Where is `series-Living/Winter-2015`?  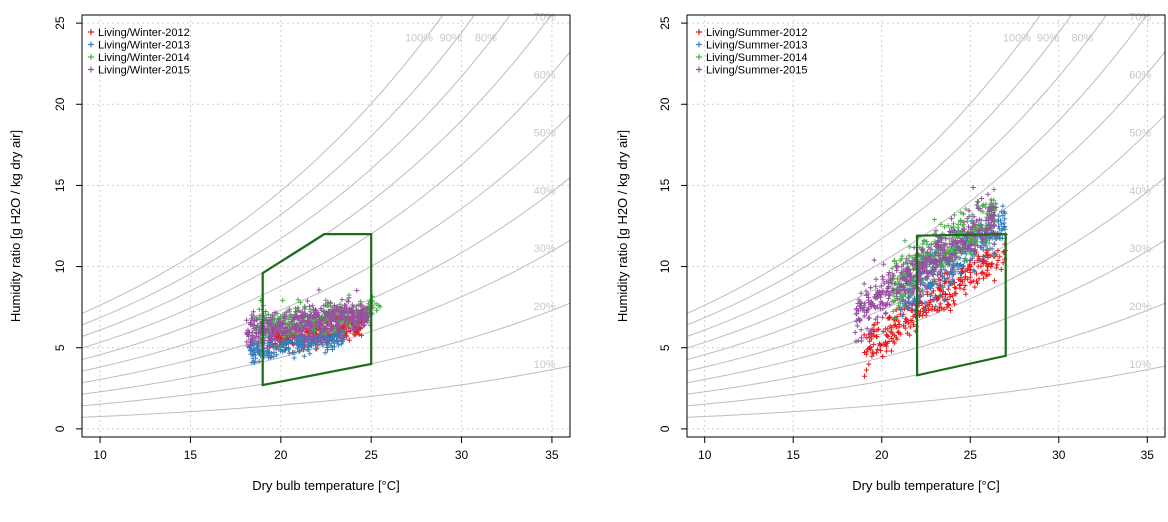
series-Living/Winter-2015 is located at coordinates (308, 319).